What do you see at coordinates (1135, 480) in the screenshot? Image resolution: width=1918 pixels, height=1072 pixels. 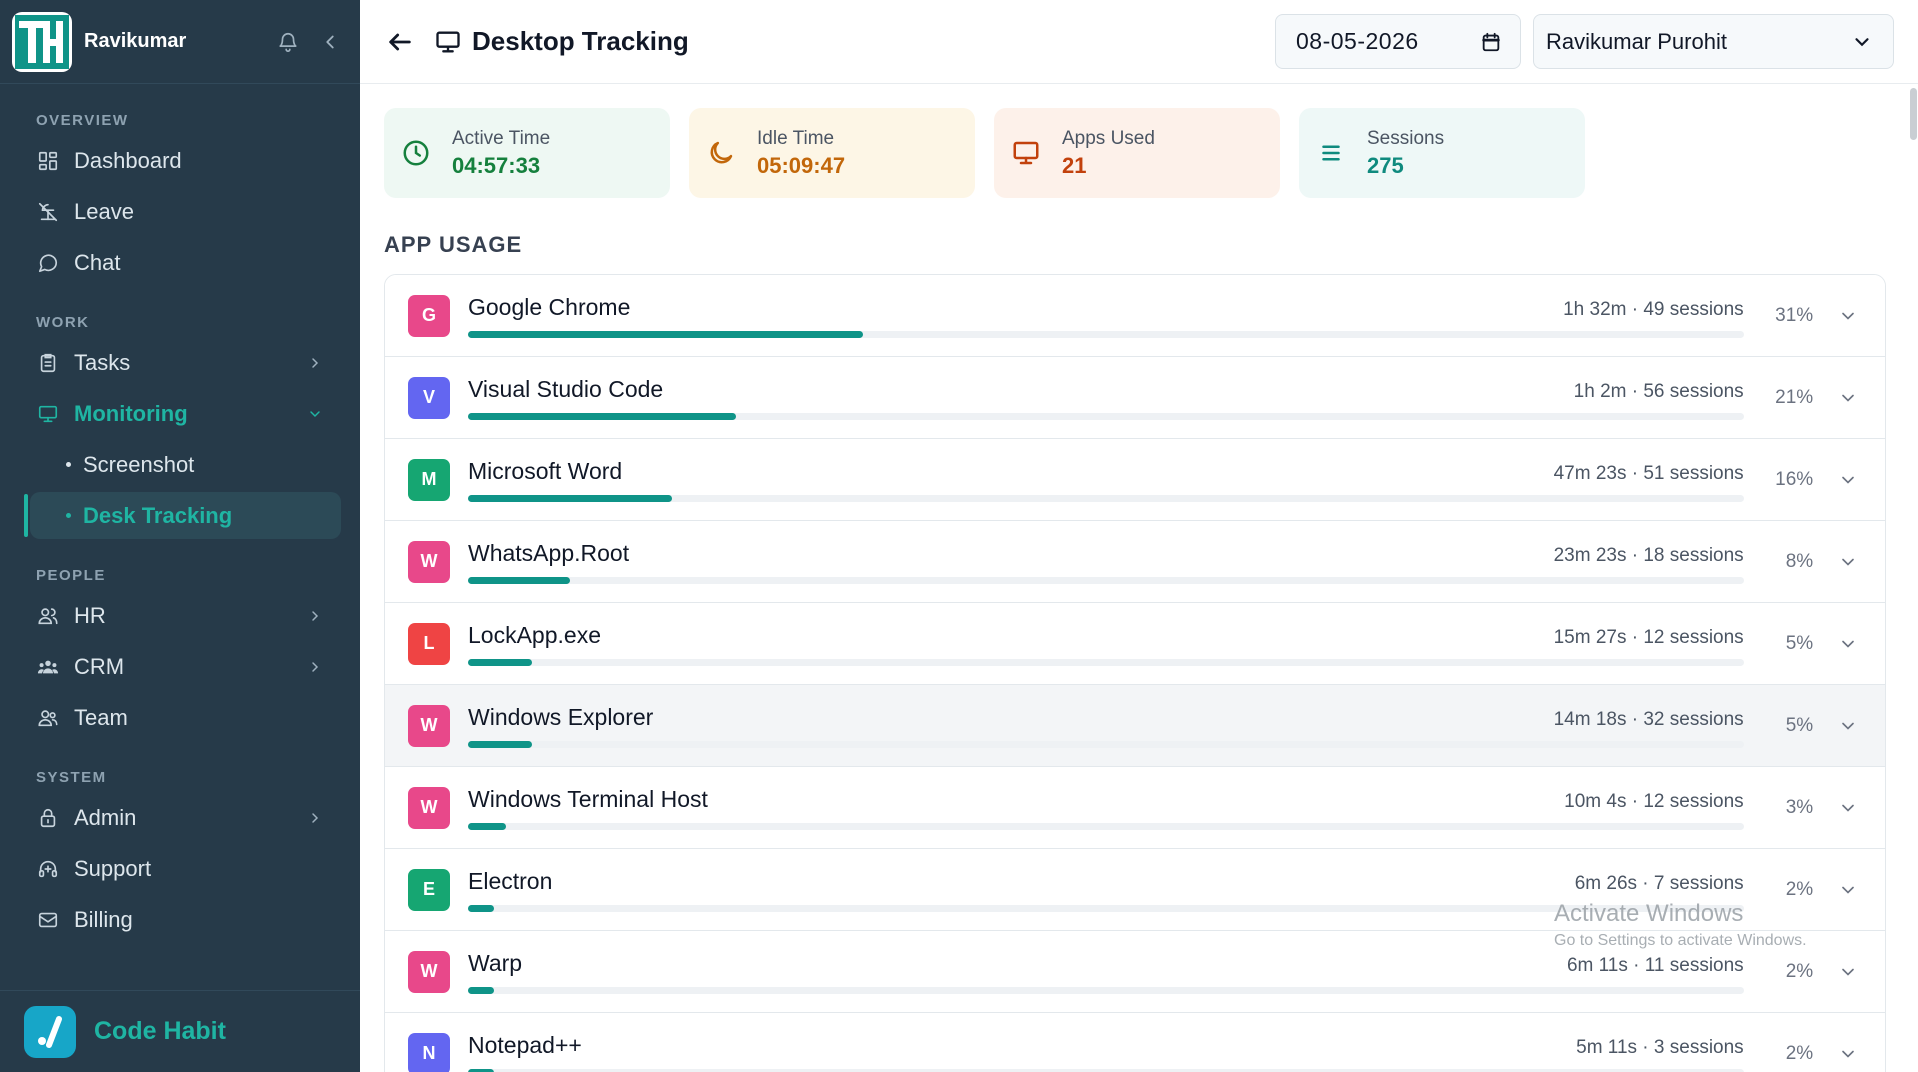 I see `app-usage-row: M Microsoft Word 47m 23s · 51 sessions 16%` at bounding box center [1135, 480].